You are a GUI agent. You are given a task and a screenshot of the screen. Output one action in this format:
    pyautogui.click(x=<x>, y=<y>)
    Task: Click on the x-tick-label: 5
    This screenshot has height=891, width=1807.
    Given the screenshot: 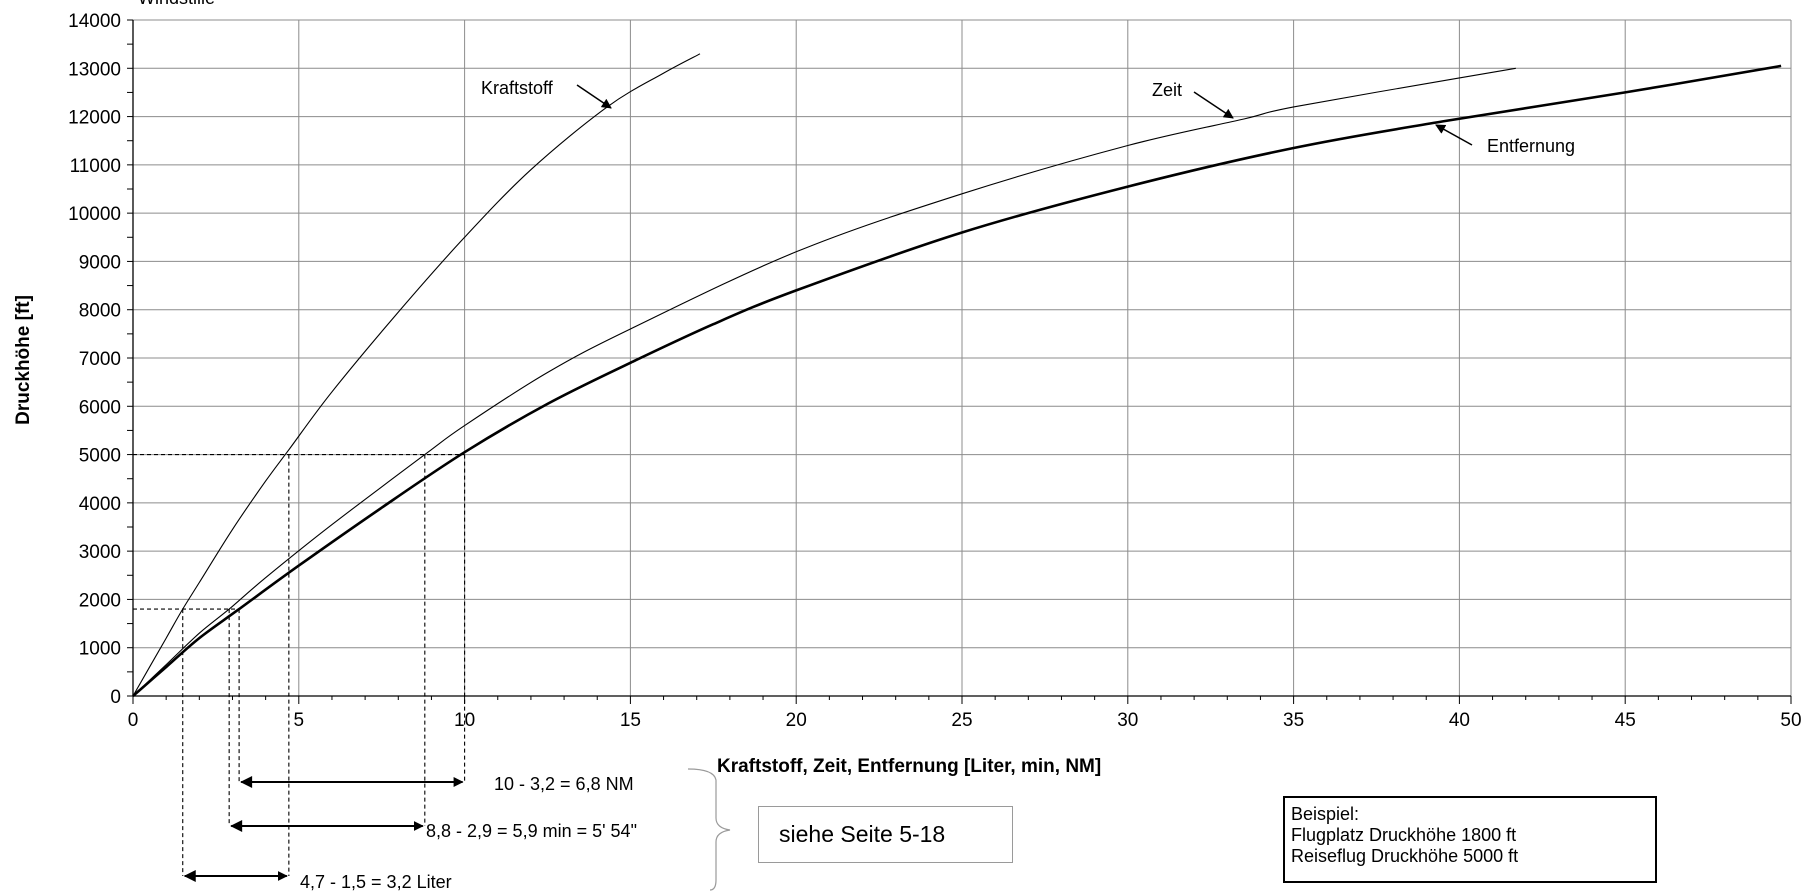 What is the action you would take?
    pyautogui.click(x=299, y=720)
    